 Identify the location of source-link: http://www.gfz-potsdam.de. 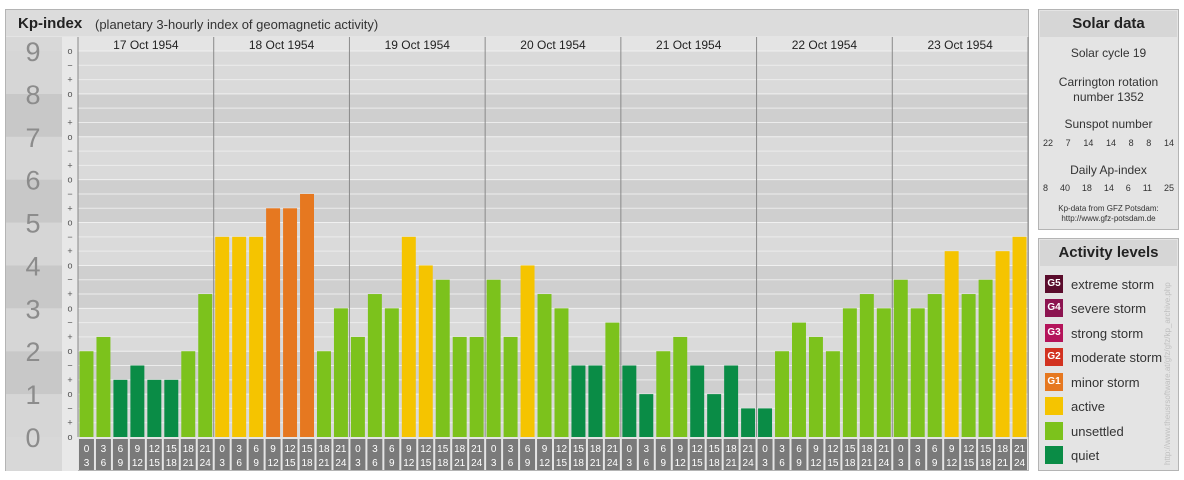
(1108, 218).